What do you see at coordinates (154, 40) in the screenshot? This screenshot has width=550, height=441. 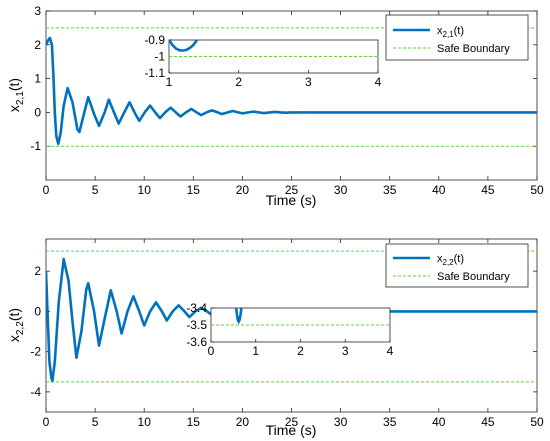 I see `inset-y-tick-label: -0.9` at bounding box center [154, 40].